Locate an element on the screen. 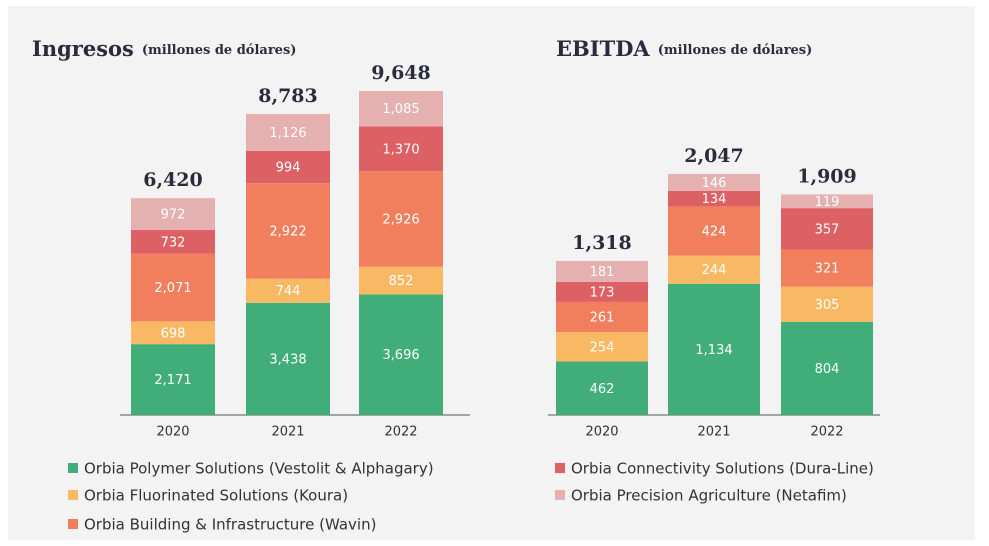 The height and width of the screenshot is (546, 989). total-label: 8,783 is located at coordinates (288, 96).